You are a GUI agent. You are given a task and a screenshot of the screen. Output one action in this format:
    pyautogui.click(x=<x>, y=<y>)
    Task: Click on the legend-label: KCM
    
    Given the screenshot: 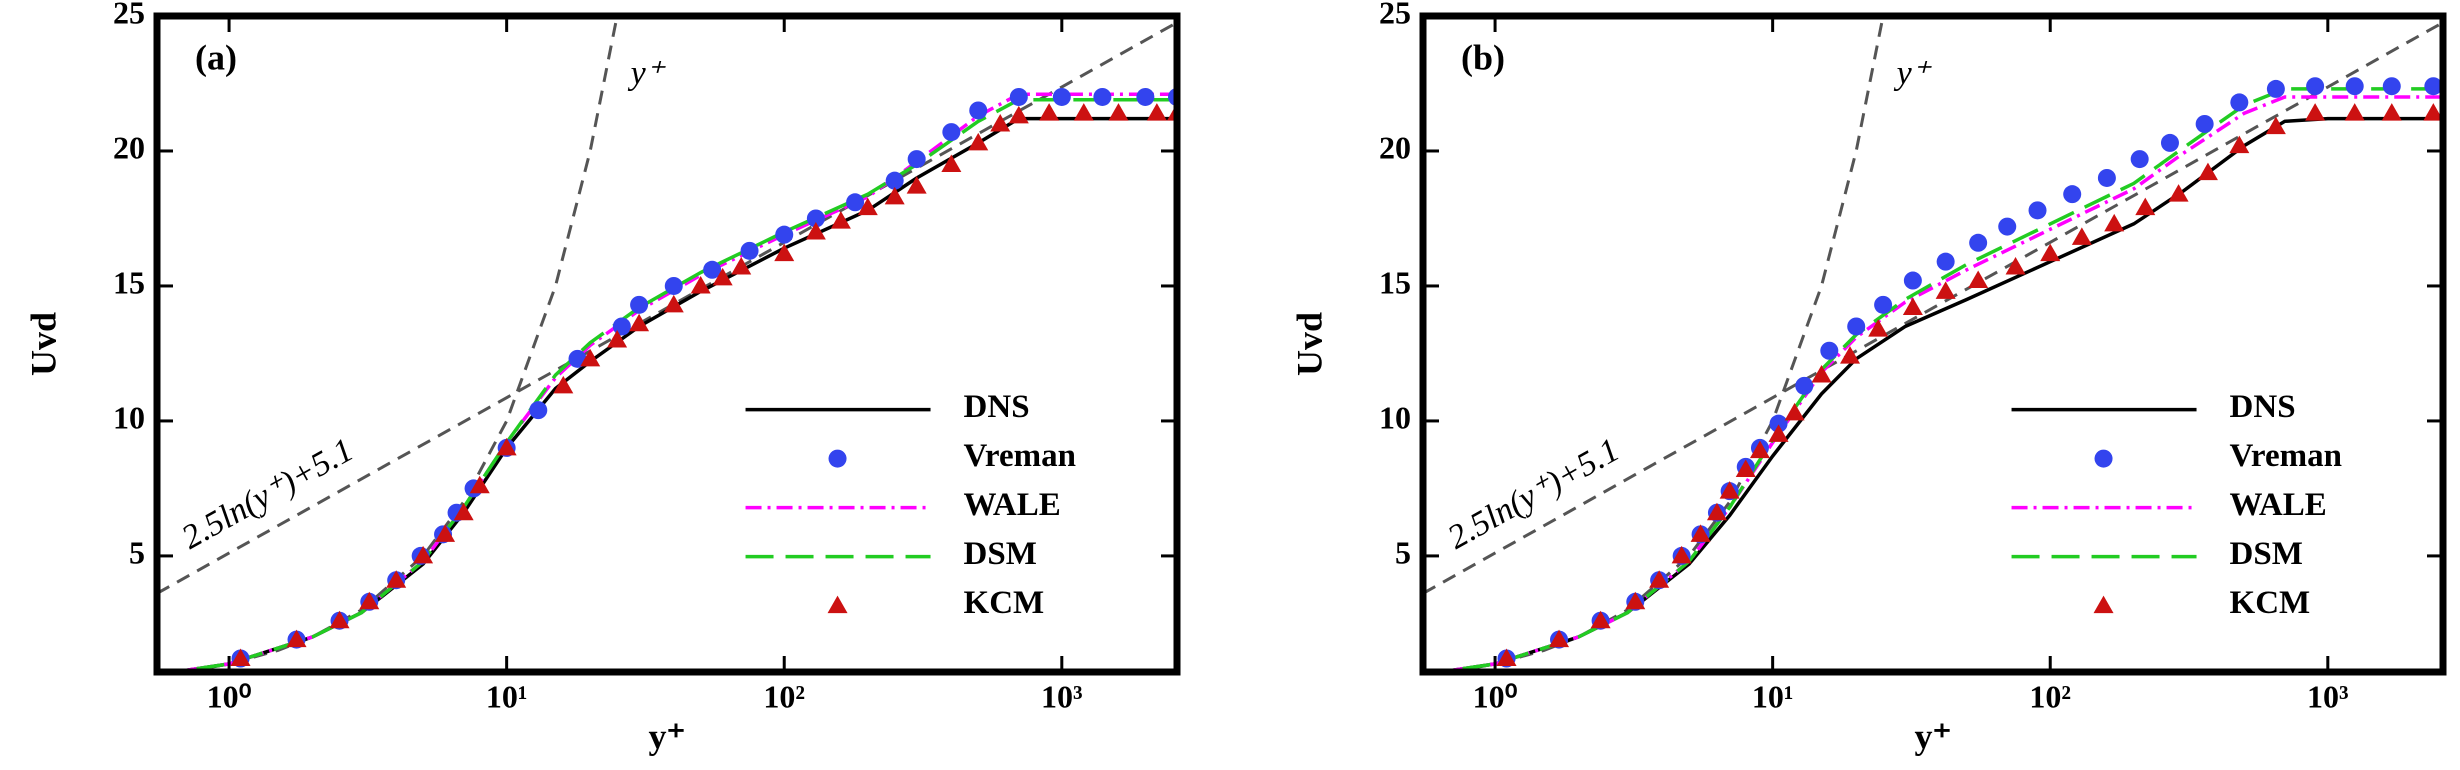 What is the action you would take?
    pyautogui.click(x=2270, y=603)
    